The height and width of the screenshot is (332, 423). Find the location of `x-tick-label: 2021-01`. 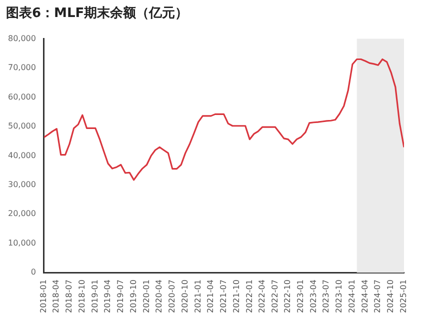

x-tick-label: 2021-01 is located at coordinates (197, 297).